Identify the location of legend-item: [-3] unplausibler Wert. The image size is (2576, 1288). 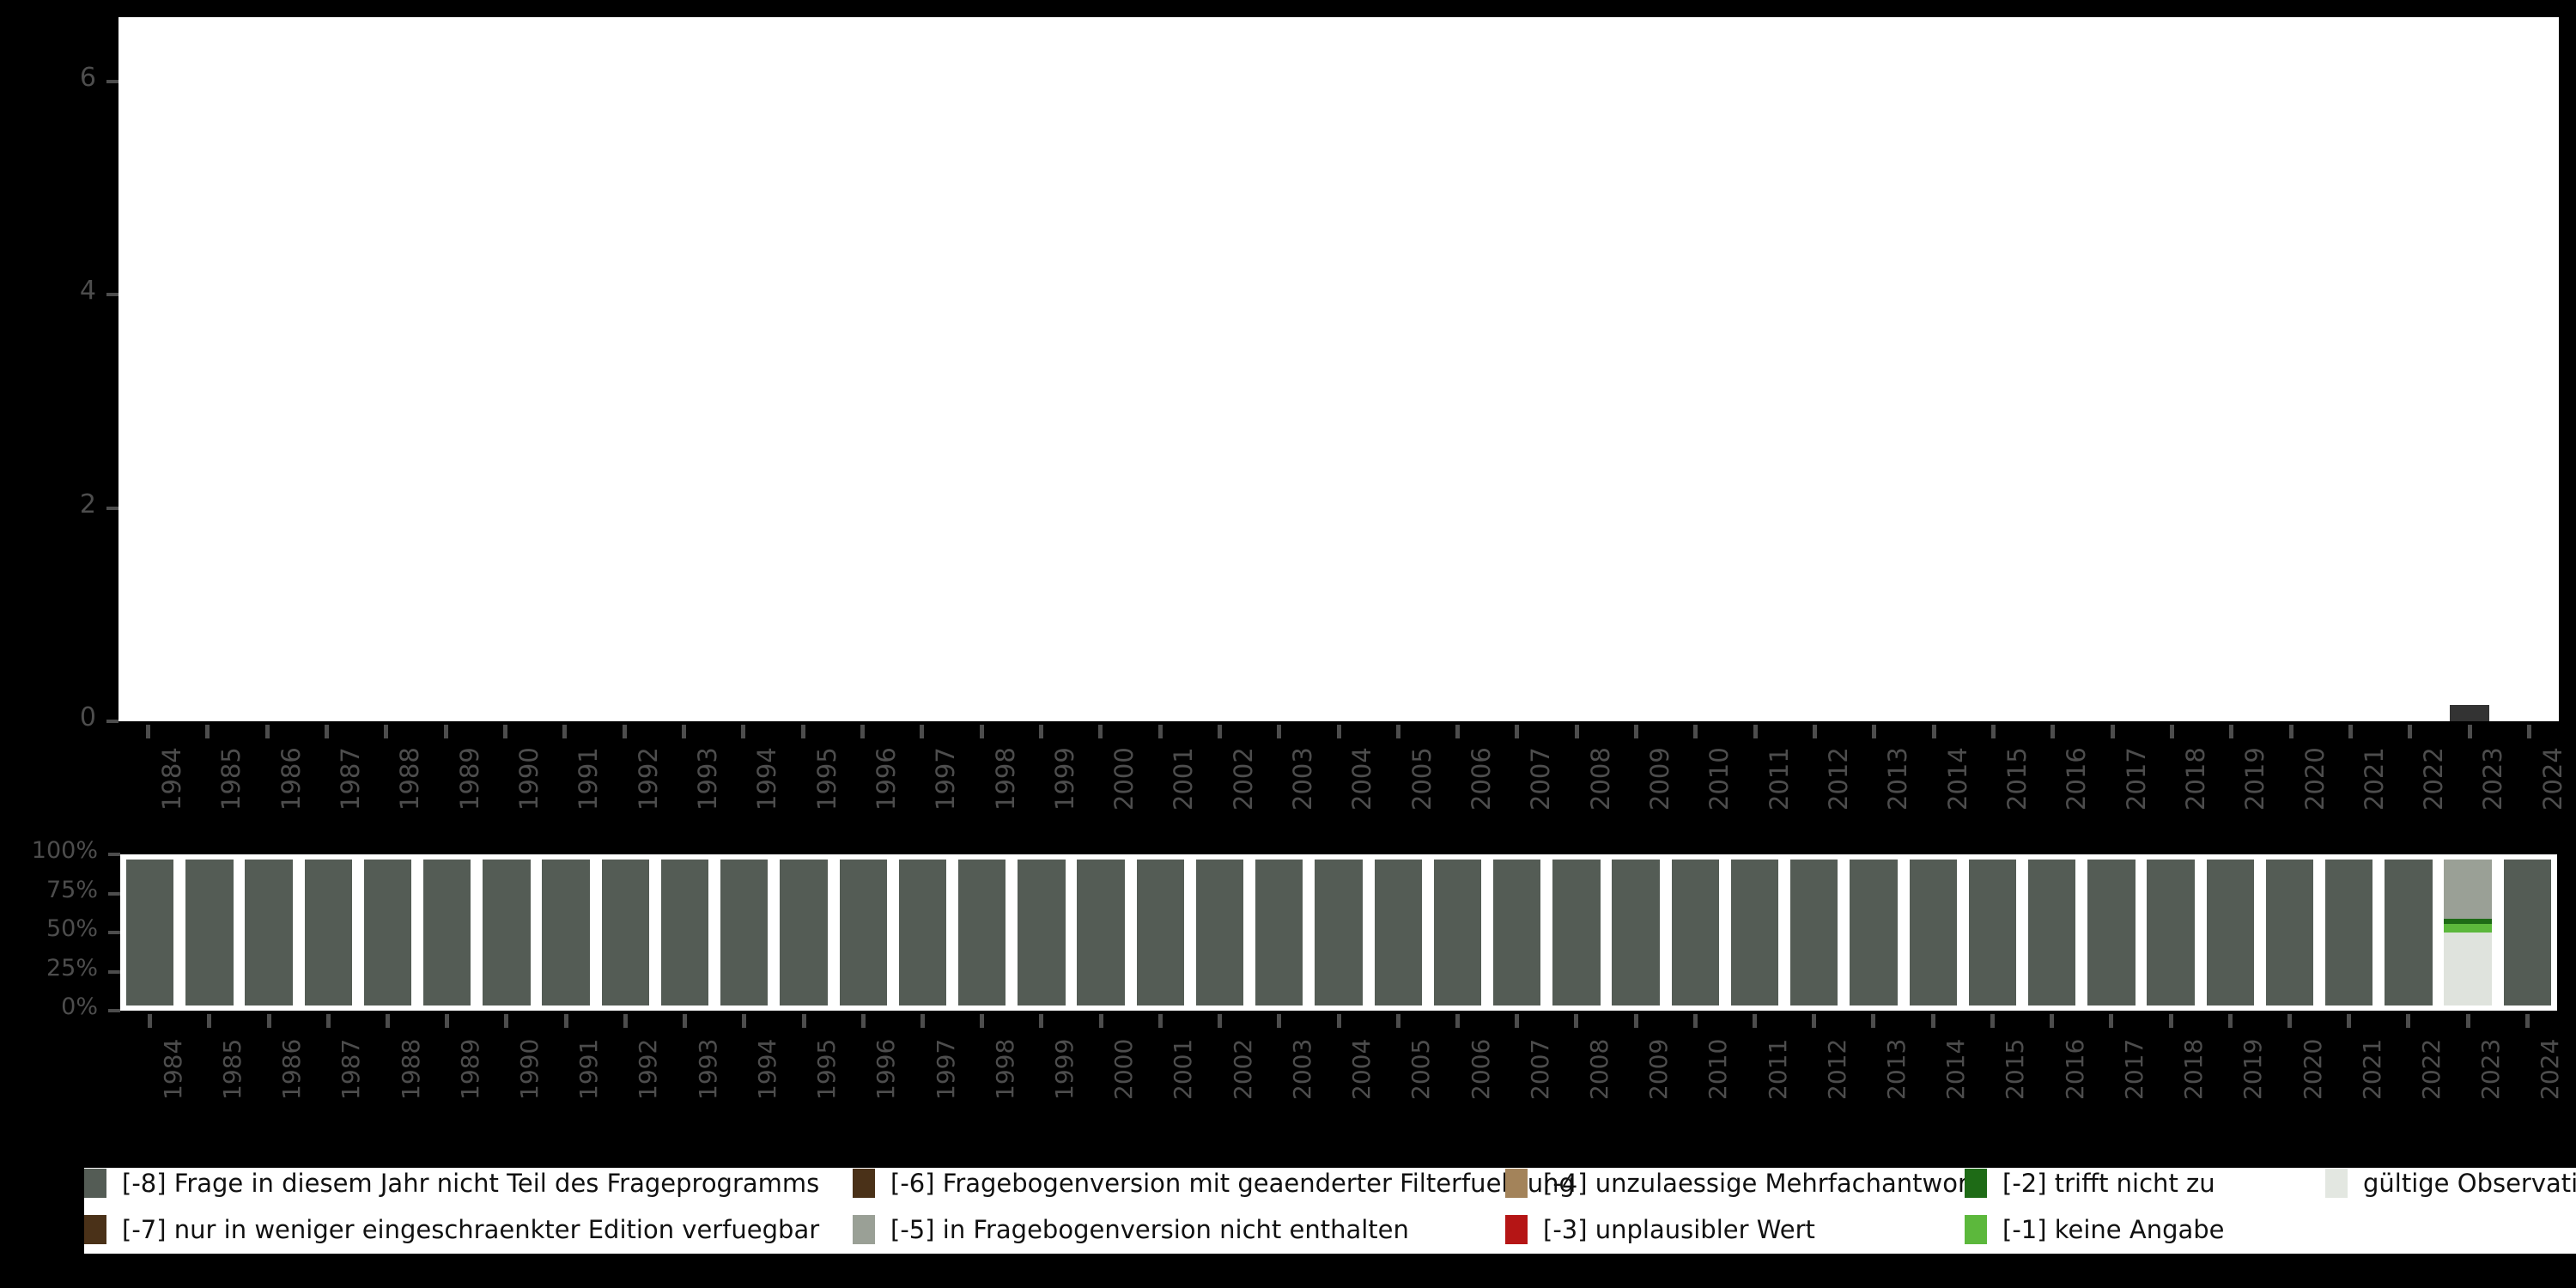
(1660, 1229).